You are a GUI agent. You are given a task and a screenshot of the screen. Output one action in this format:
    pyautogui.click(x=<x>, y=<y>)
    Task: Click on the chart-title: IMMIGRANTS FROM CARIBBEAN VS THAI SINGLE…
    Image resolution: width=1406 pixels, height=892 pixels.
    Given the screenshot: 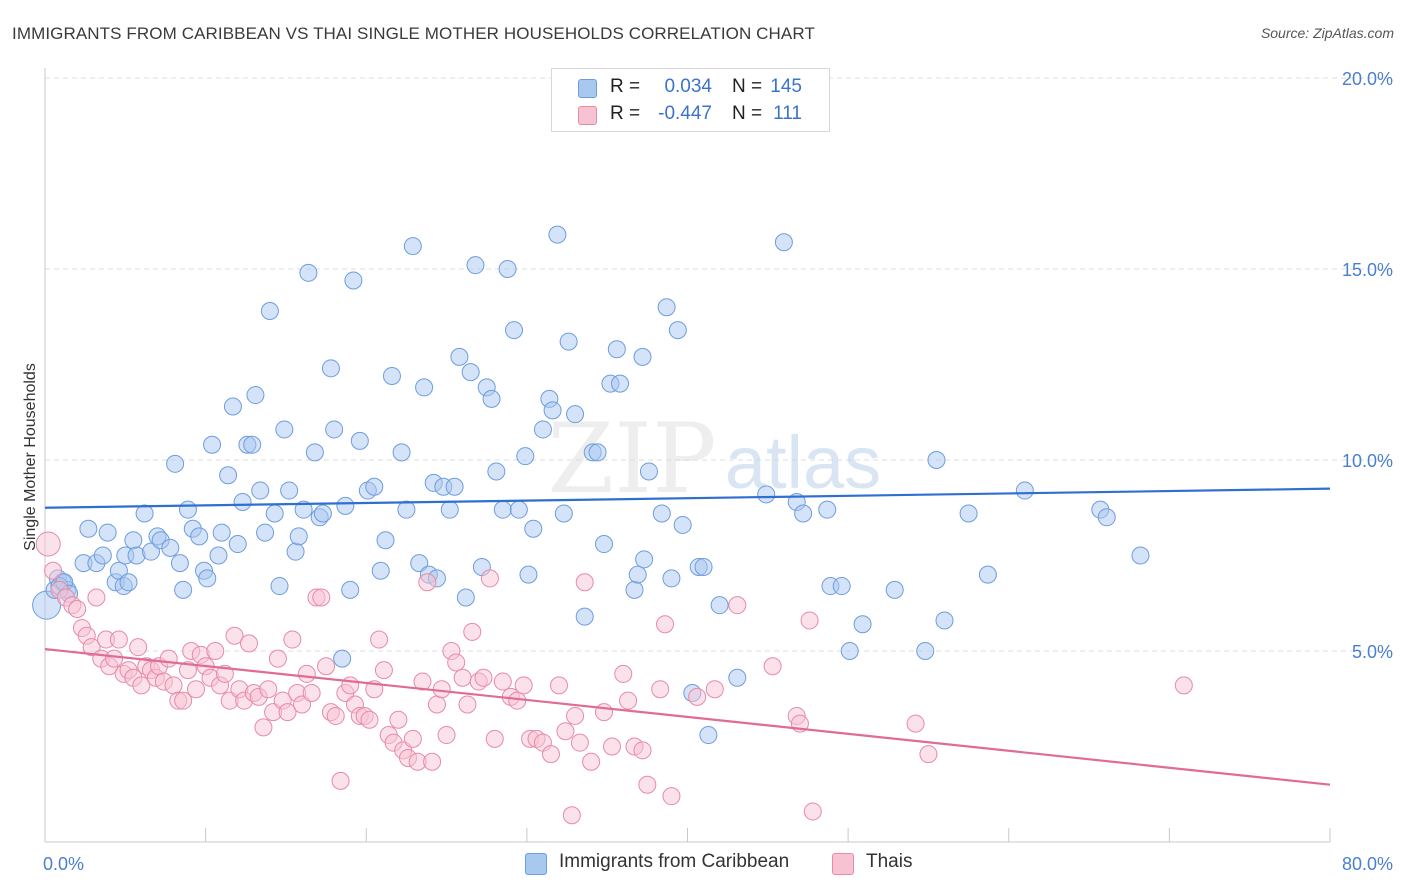 What is the action you would take?
    pyautogui.click(x=413, y=33)
    